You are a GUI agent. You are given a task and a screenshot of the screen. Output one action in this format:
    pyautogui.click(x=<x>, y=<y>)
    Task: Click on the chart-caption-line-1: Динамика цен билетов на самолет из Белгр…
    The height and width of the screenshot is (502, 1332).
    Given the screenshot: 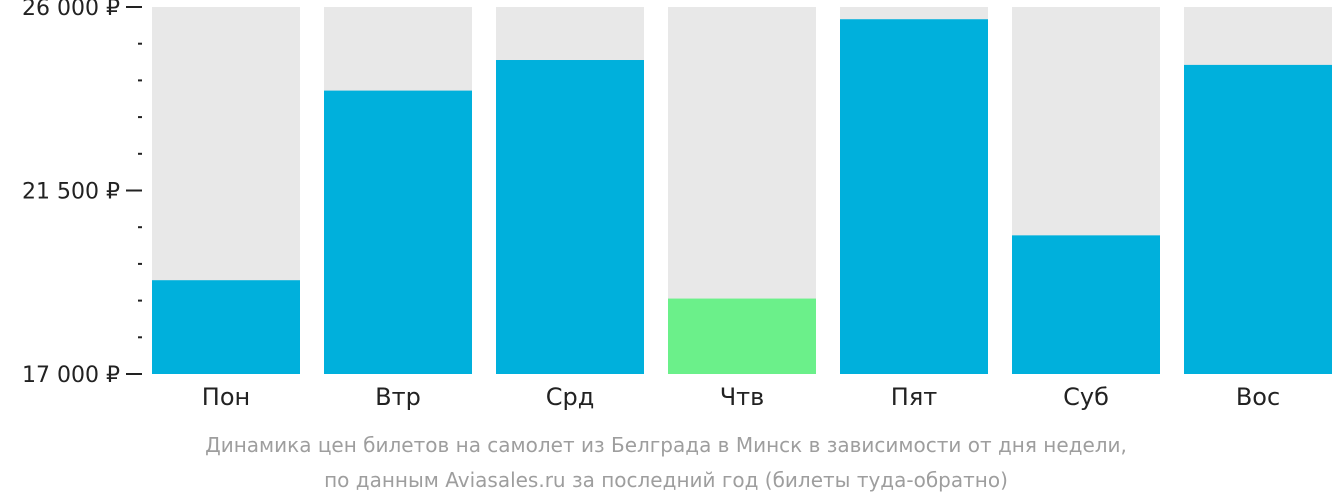 What is the action you would take?
    pyautogui.click(x=666, y=445)
    